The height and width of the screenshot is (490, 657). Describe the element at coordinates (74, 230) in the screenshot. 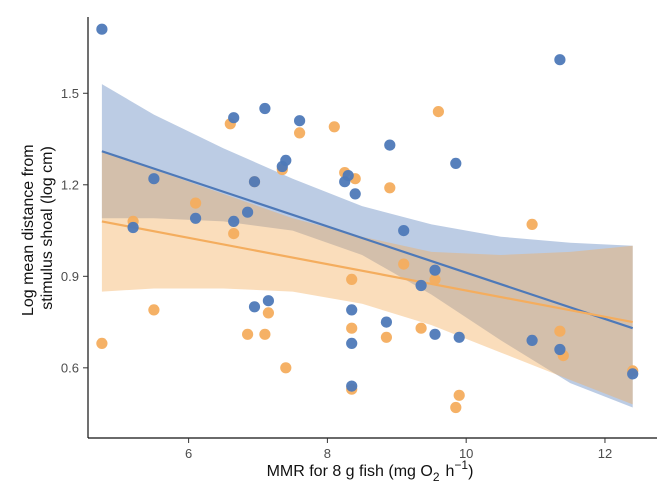

I see `y-ticks: 0.6 0.9 1.2 1.5` at that location.